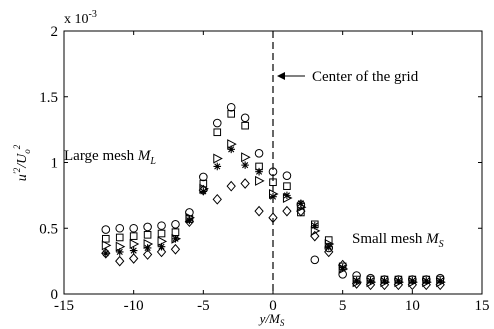 The width and height of the screenshot is (494, 329). Describe the element at coordinates (365, 77) in the screenshot. I see `center-label: Center of the grid` at that location.